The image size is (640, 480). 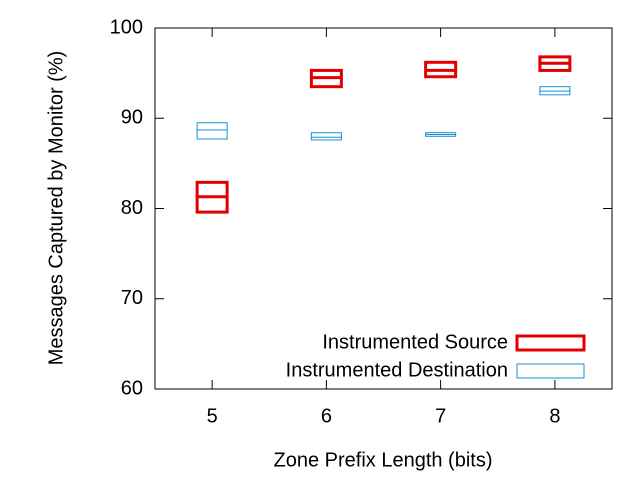 I want to click on x-tick-label: 7, so click(x=440, y=416).